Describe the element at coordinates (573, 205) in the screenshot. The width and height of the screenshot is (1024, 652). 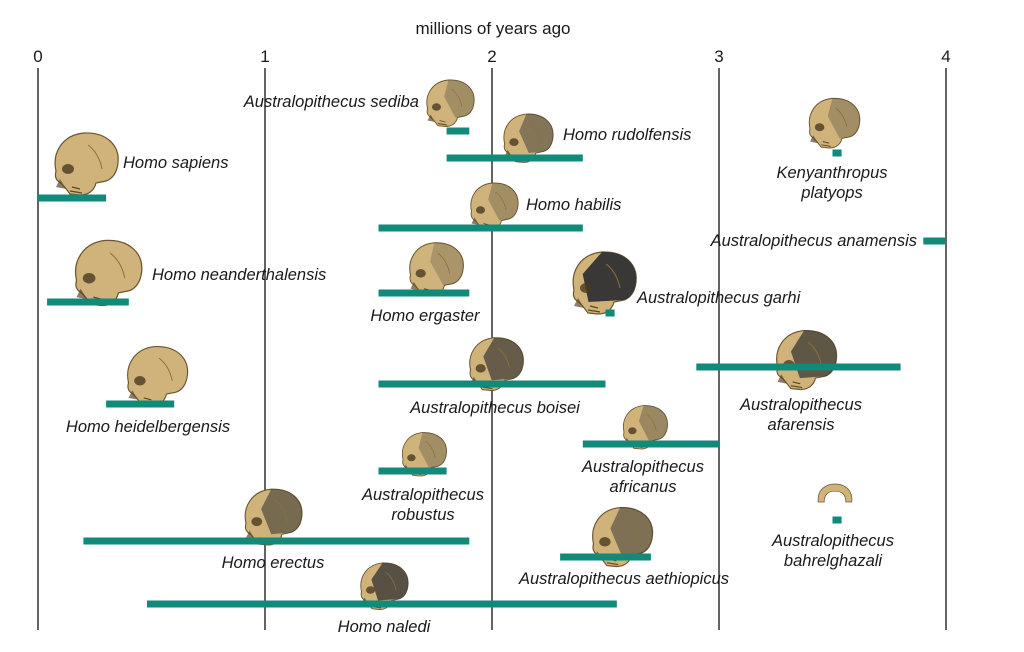
I see `species-label-homo-habilis: Homo habilis` at that location.